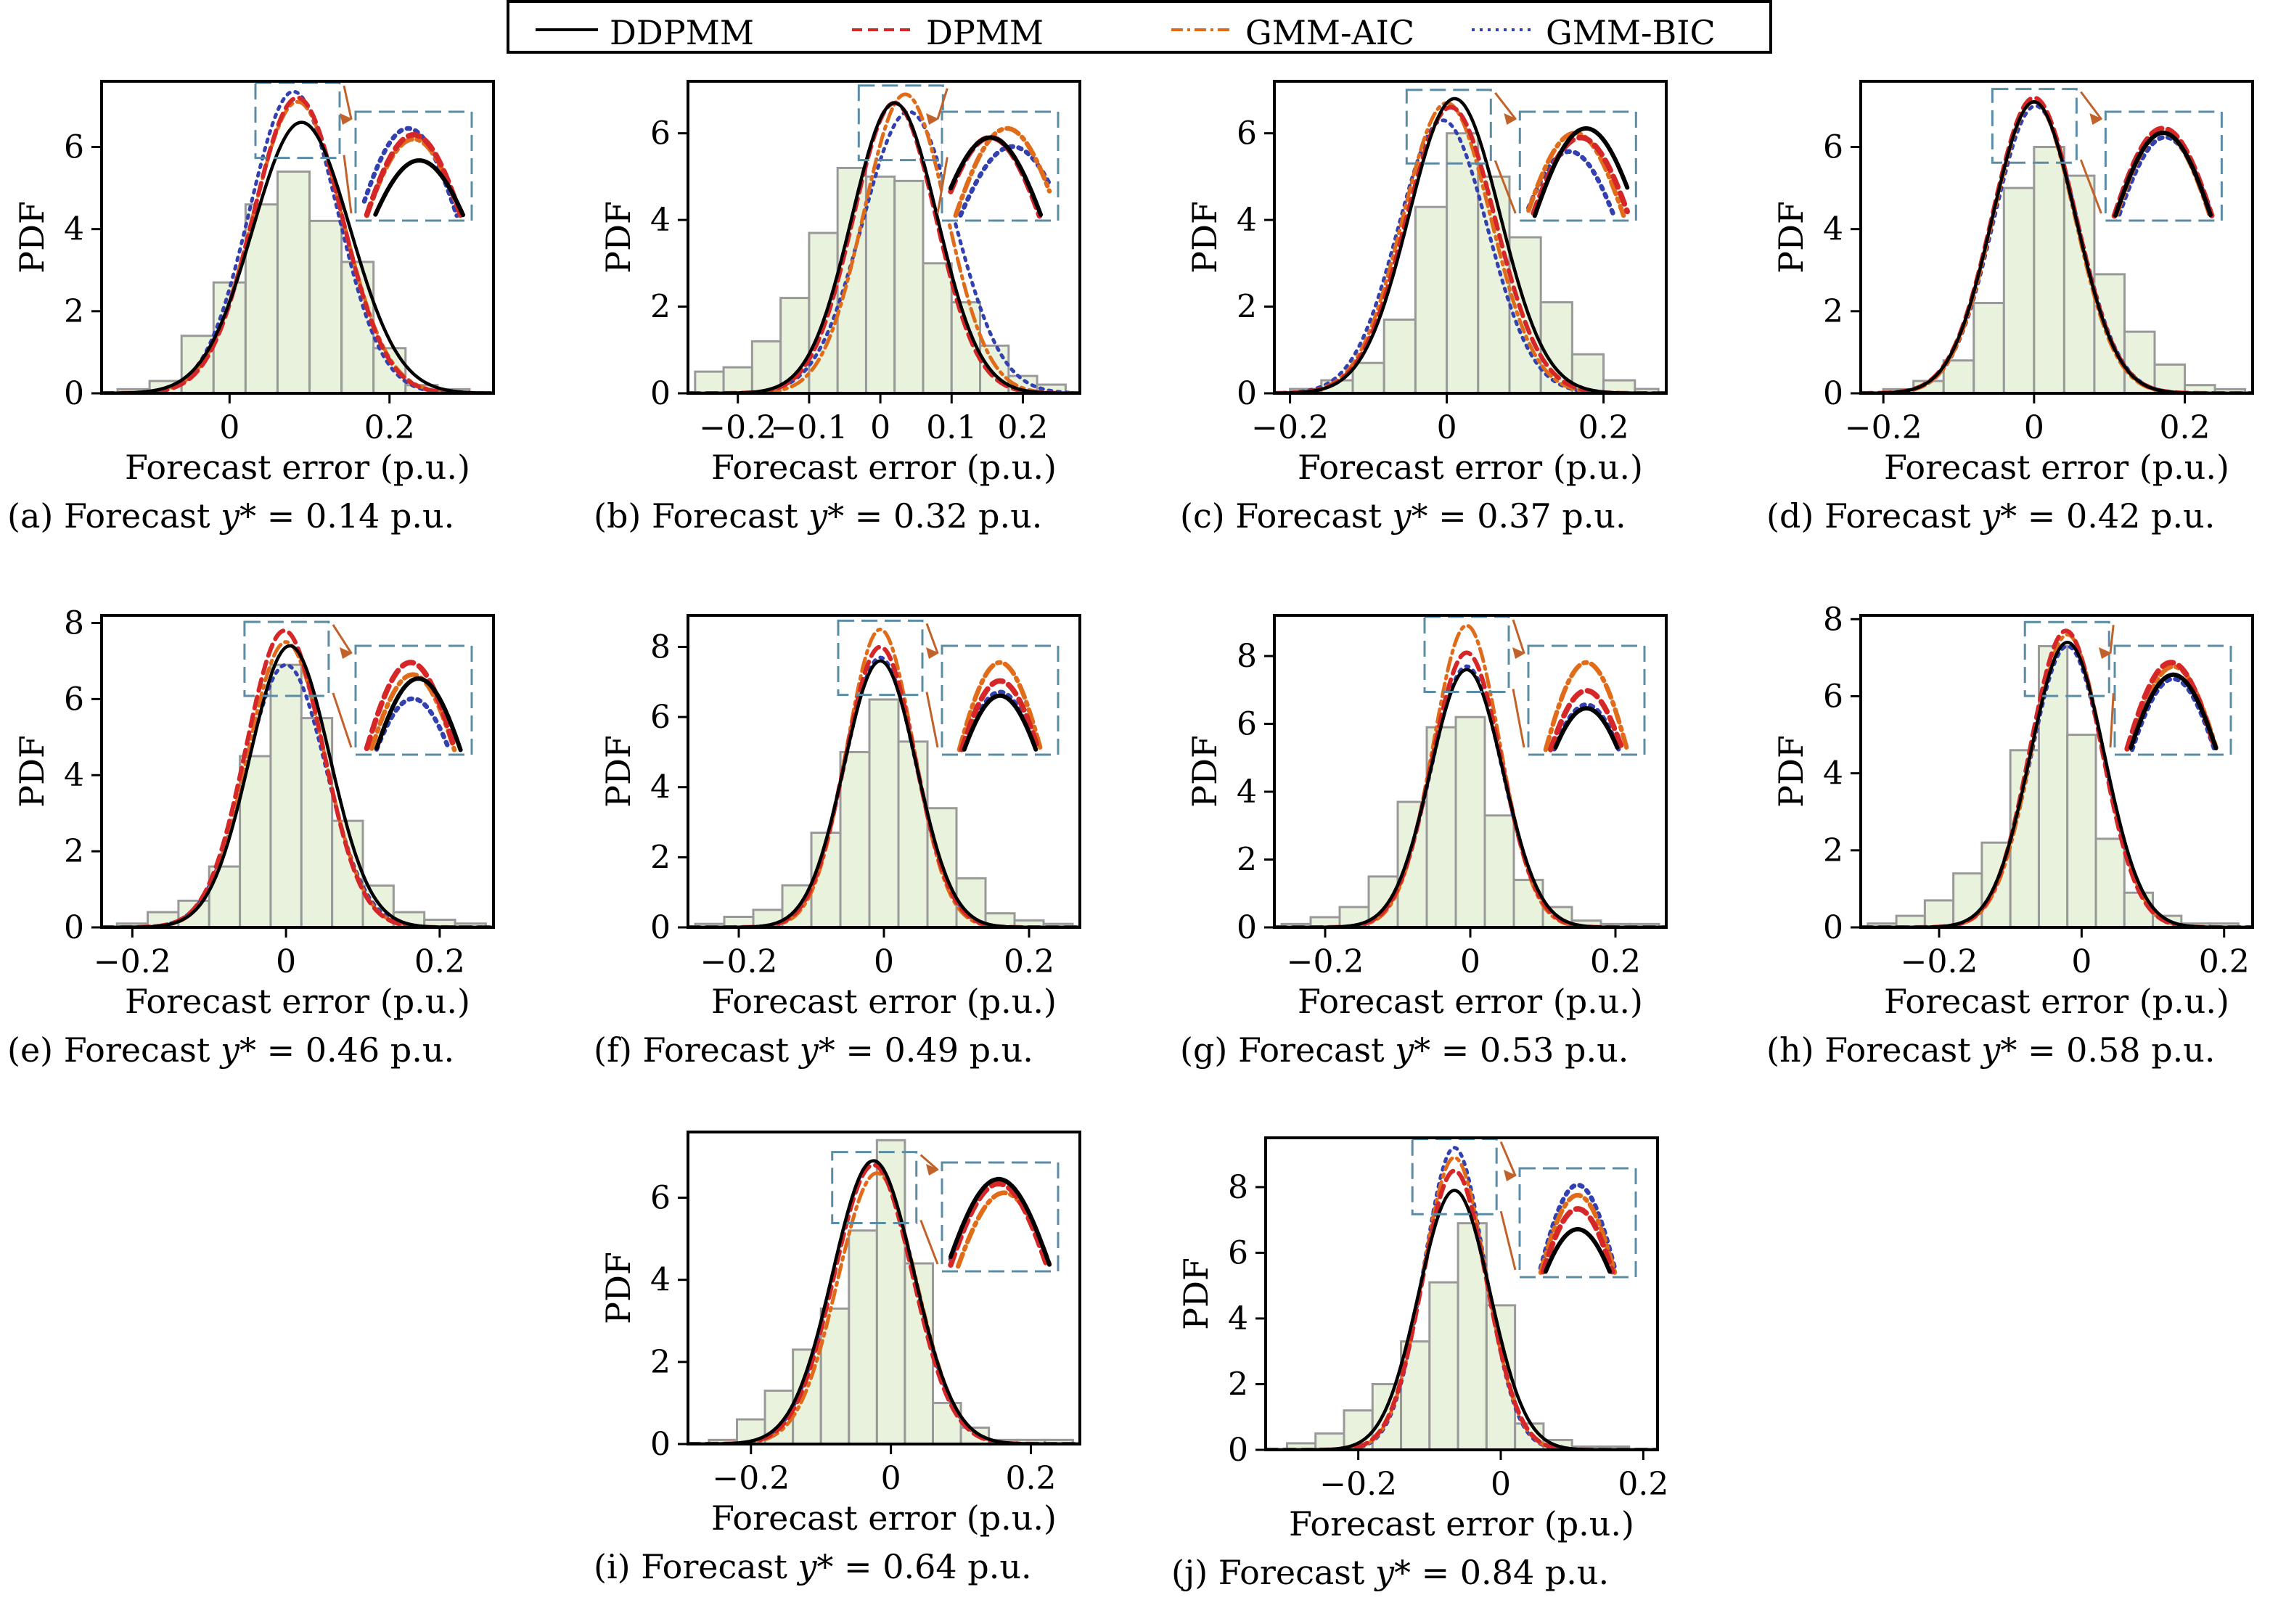 The height and width of the screenshot is (1624, 2286). What do you see at coordinates (1422, 1339) in the screenshot?
I see `chart-svg-j: −0.2 0 0.2 0 2 4 6 8 PDF Forecast error (p.u.)` at bounding box center [1422, 1339].